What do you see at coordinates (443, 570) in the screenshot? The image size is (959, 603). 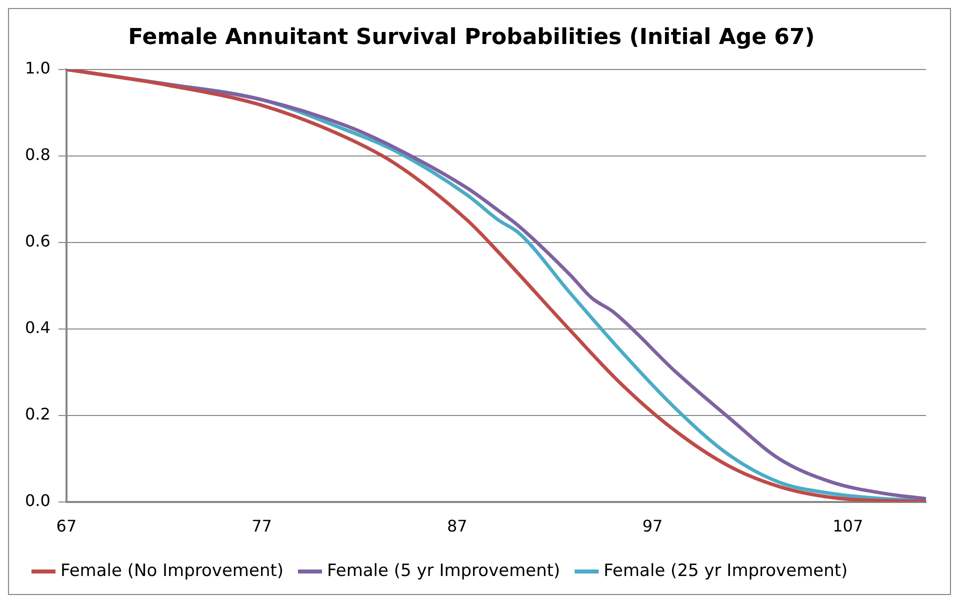 I see `legend-label: Female (5 yr Improvement)` at bounding box center [443, 570].